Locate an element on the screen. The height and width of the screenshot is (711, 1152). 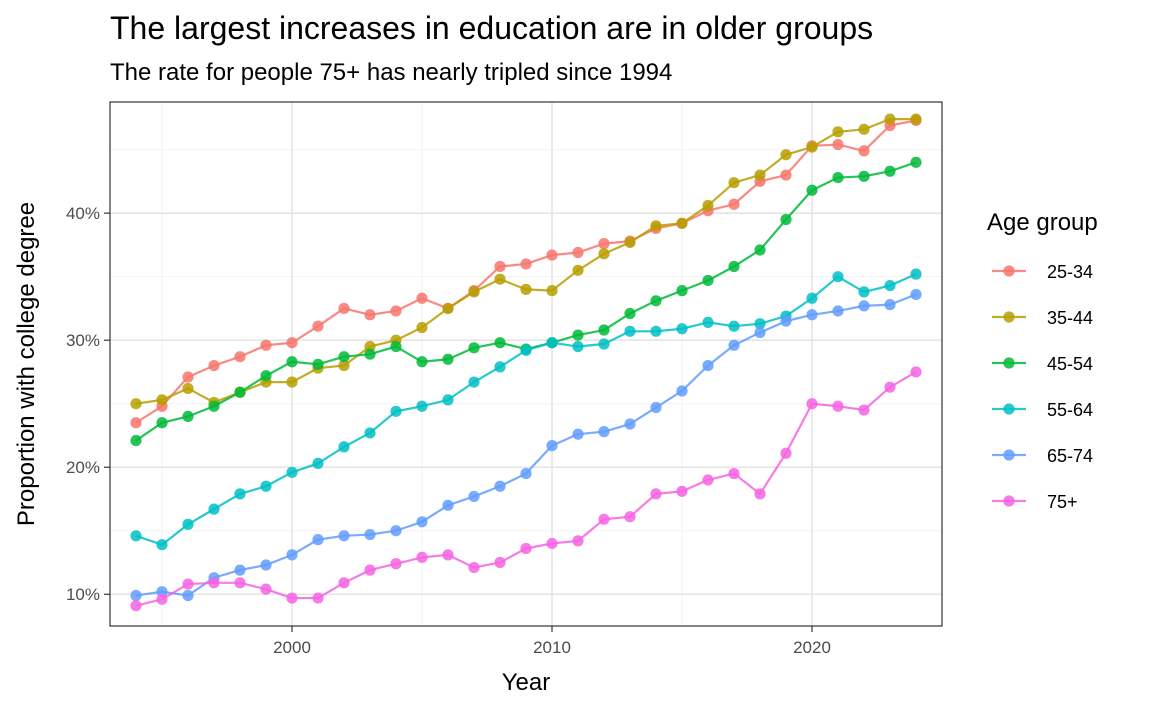
legend-label: 65-74 is located at coordinates (1070, 456).